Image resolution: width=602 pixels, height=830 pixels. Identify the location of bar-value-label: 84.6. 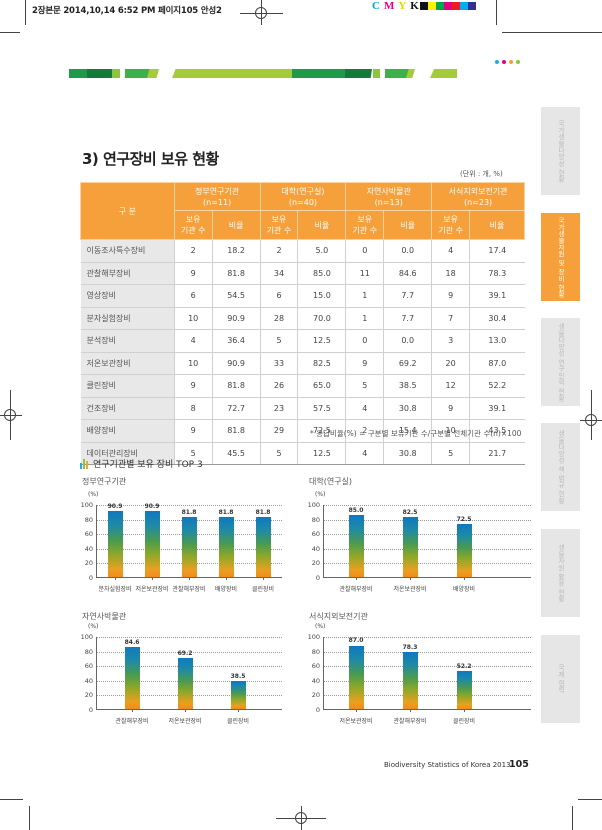
(132, 643).